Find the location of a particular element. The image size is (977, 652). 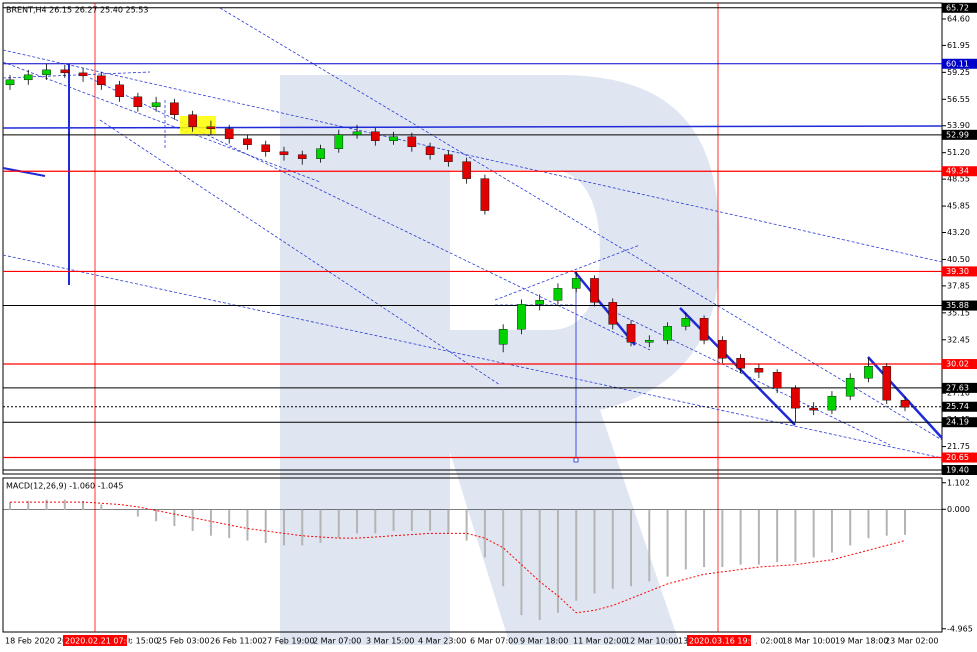

y-tick-label: 43.20 is located at coordinates (958, 232).